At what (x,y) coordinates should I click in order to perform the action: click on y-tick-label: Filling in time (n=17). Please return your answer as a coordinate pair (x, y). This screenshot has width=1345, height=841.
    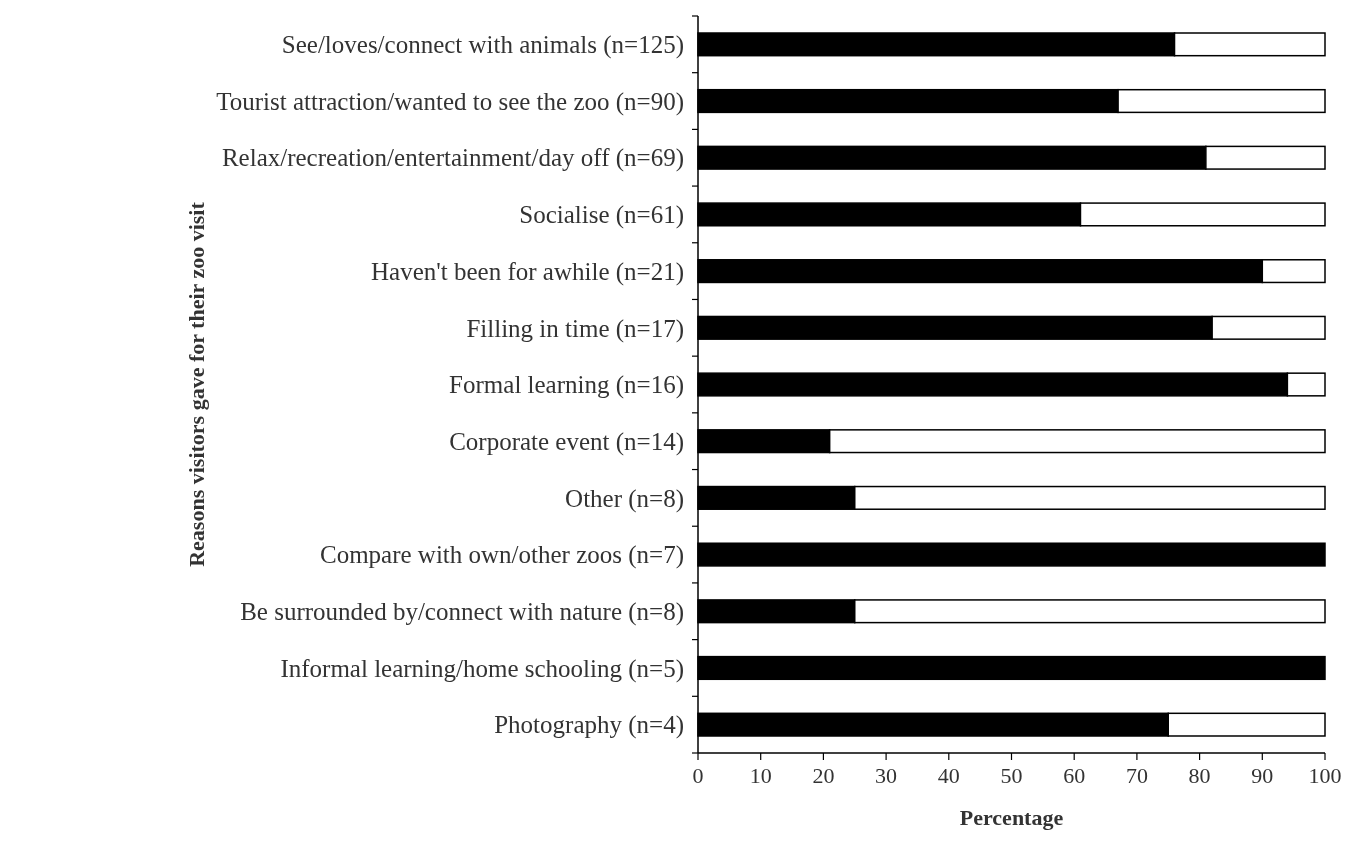
    Looking at the image, I should click on (575, 328).